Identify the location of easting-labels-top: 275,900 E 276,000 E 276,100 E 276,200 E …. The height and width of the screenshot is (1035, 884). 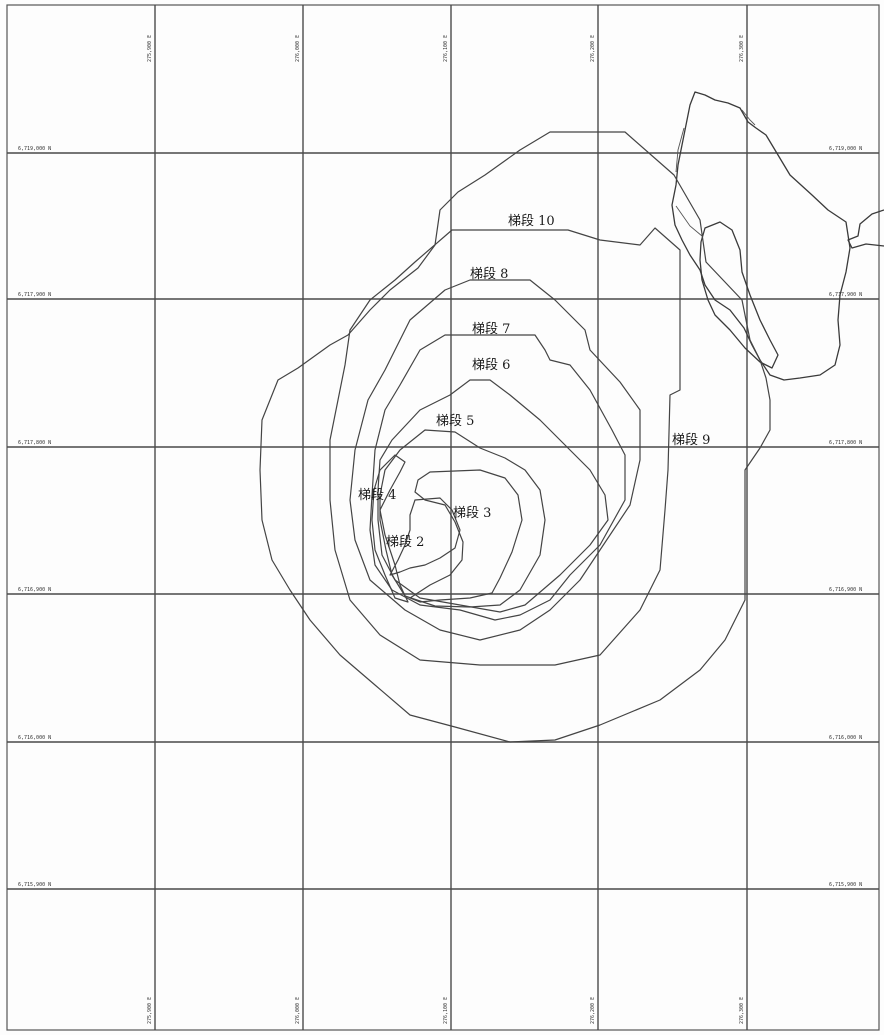
(446, 48).